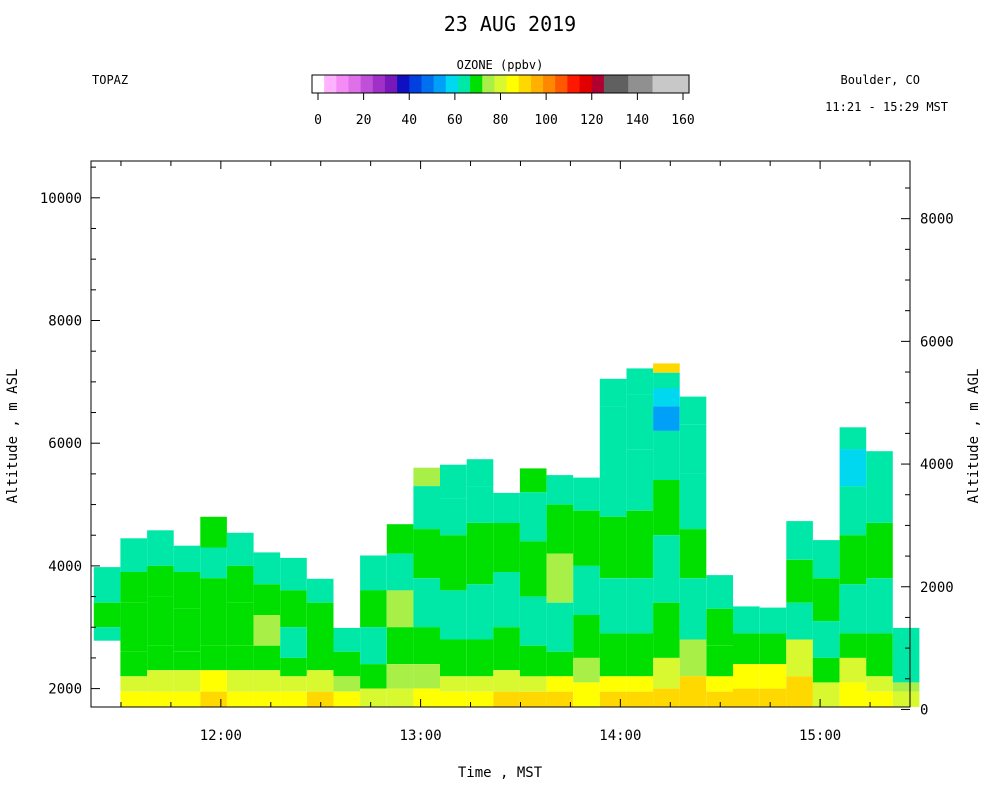 The width and height of the screenshot is (1000, 800). What do you see at coordinates (364, 120) in the screenshot?
I see `colorbar-tick-label: 20` at bounding box center [364, 120].